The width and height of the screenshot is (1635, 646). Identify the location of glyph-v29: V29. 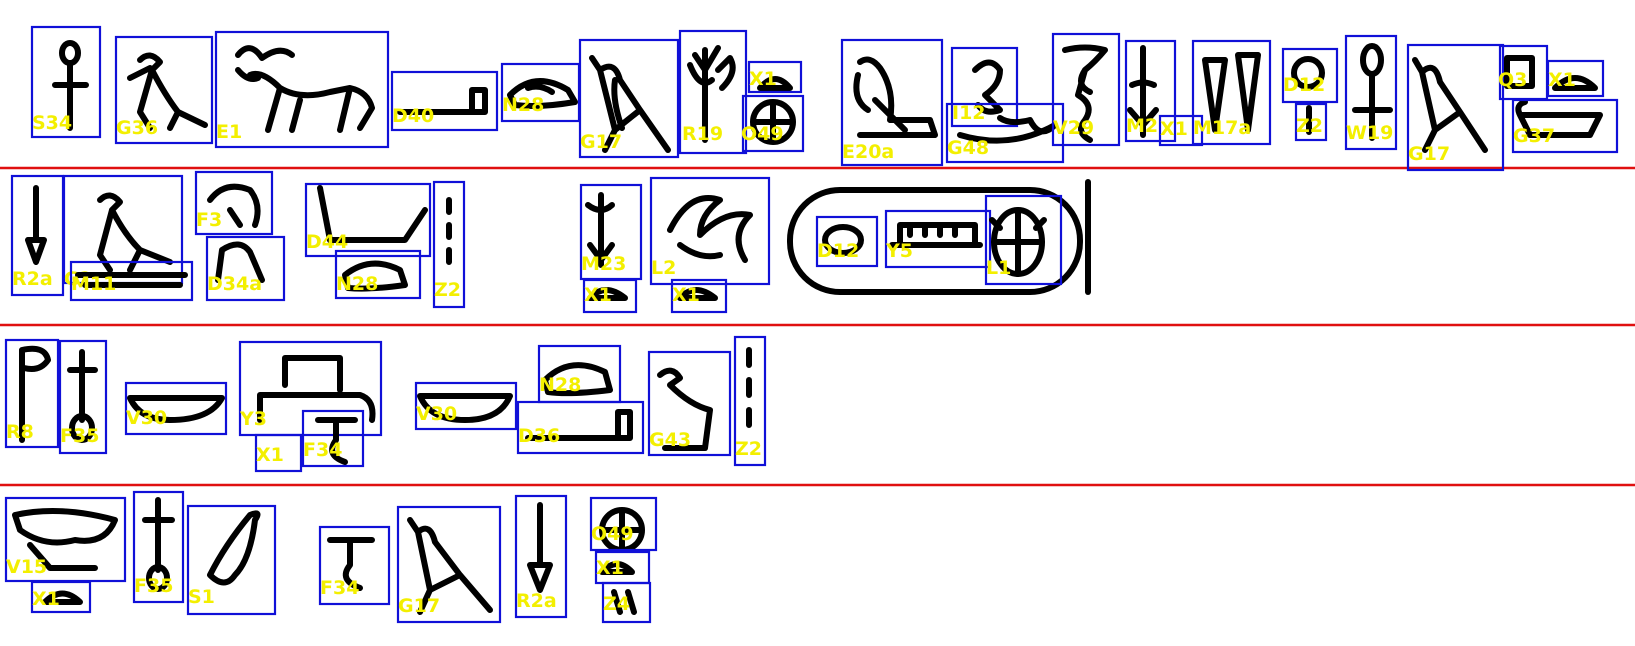
(1086, 89).